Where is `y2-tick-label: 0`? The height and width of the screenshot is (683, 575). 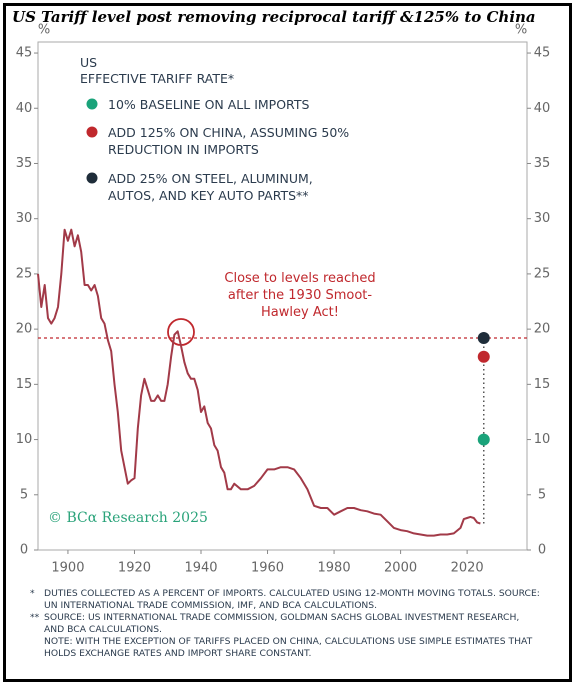 y2-tick-label: 0 is located at coordinates (542, 550).